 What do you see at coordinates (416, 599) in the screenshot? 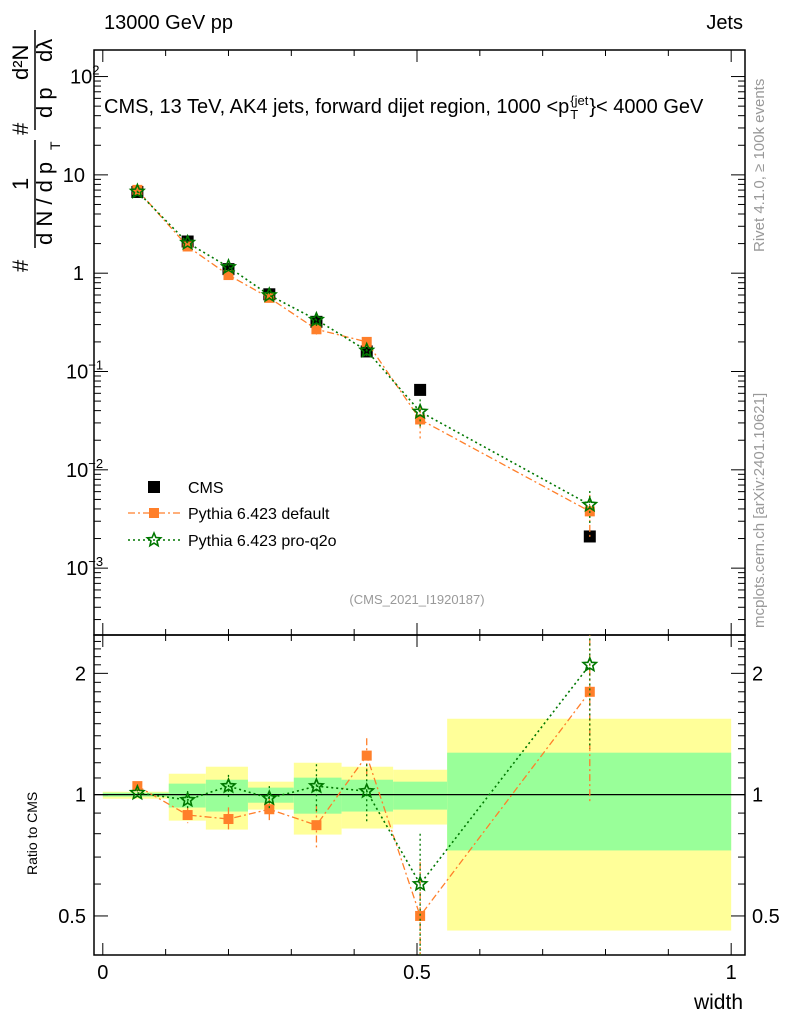
I see `analysis-label: (CMS_2021_I1920187)` at bounding box center [416, 599].